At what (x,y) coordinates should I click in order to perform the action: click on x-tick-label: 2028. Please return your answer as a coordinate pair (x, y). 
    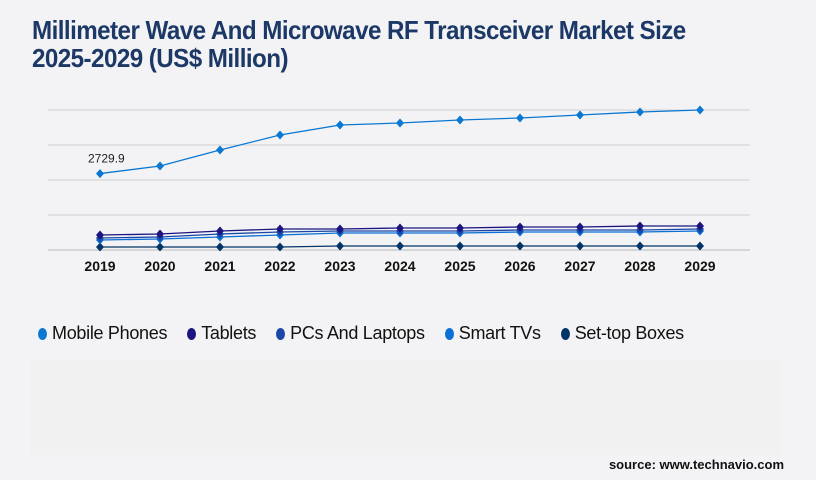
    Looking at the image, I should click on (639, 266).